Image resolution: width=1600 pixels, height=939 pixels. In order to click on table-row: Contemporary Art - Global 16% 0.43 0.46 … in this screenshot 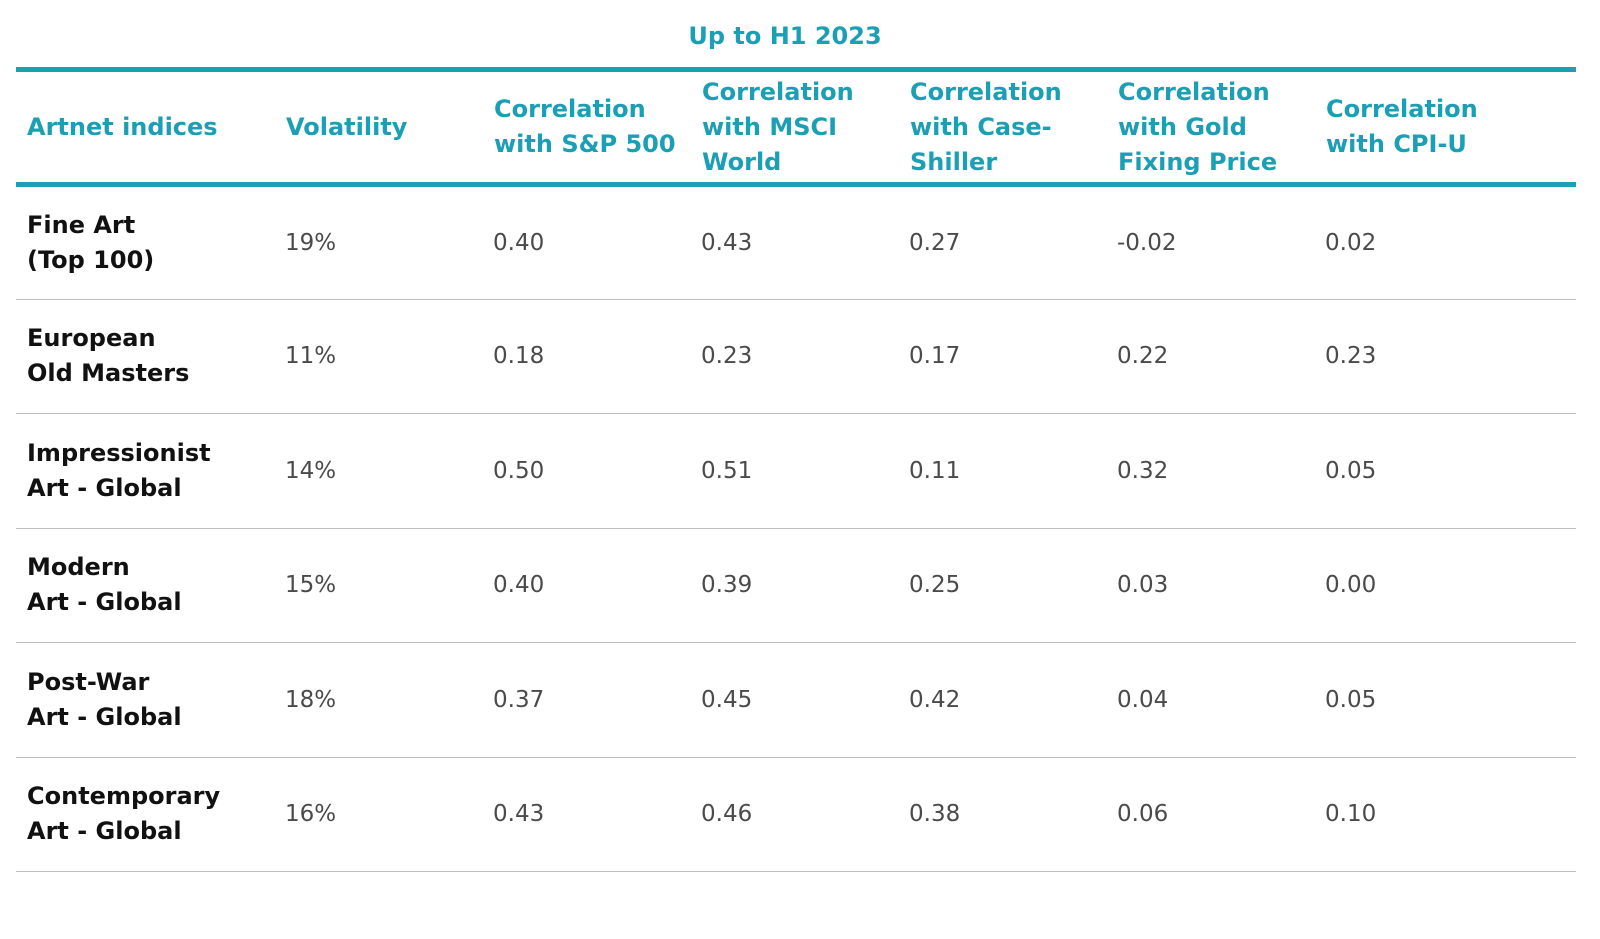, I will do `click(796, 814)`.